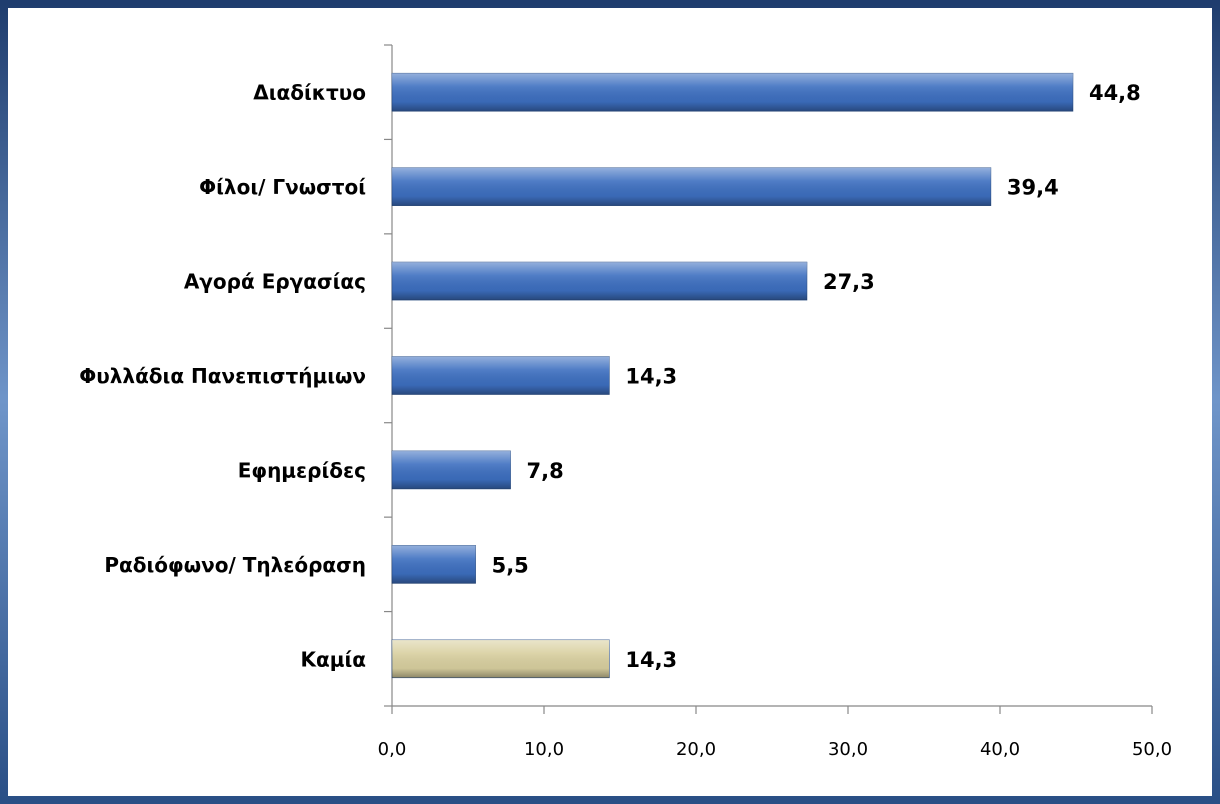 This screenshot has height=804, width=1220. Describe the element at coordinates (849, 282) in the screenshot. I see `value-label: 27,3` at that location.